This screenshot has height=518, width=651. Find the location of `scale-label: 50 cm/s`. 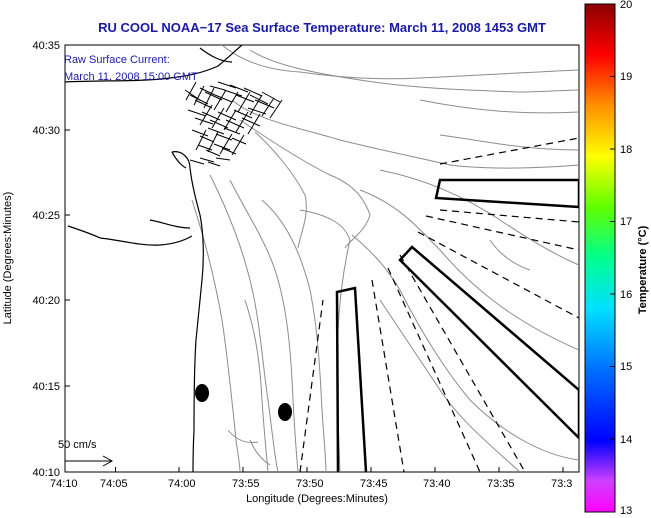

scale-label: 50 cm/s is located at coordinates (77, 445).